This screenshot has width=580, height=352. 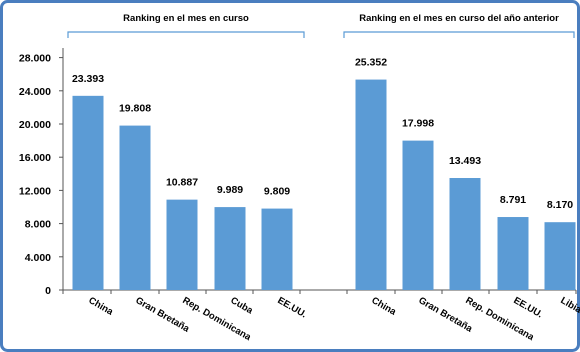 What do you see at coordinates (35, 191) in the screenshot?
I see `y-tick-label: 12.000` at bounding box center [35, 191].